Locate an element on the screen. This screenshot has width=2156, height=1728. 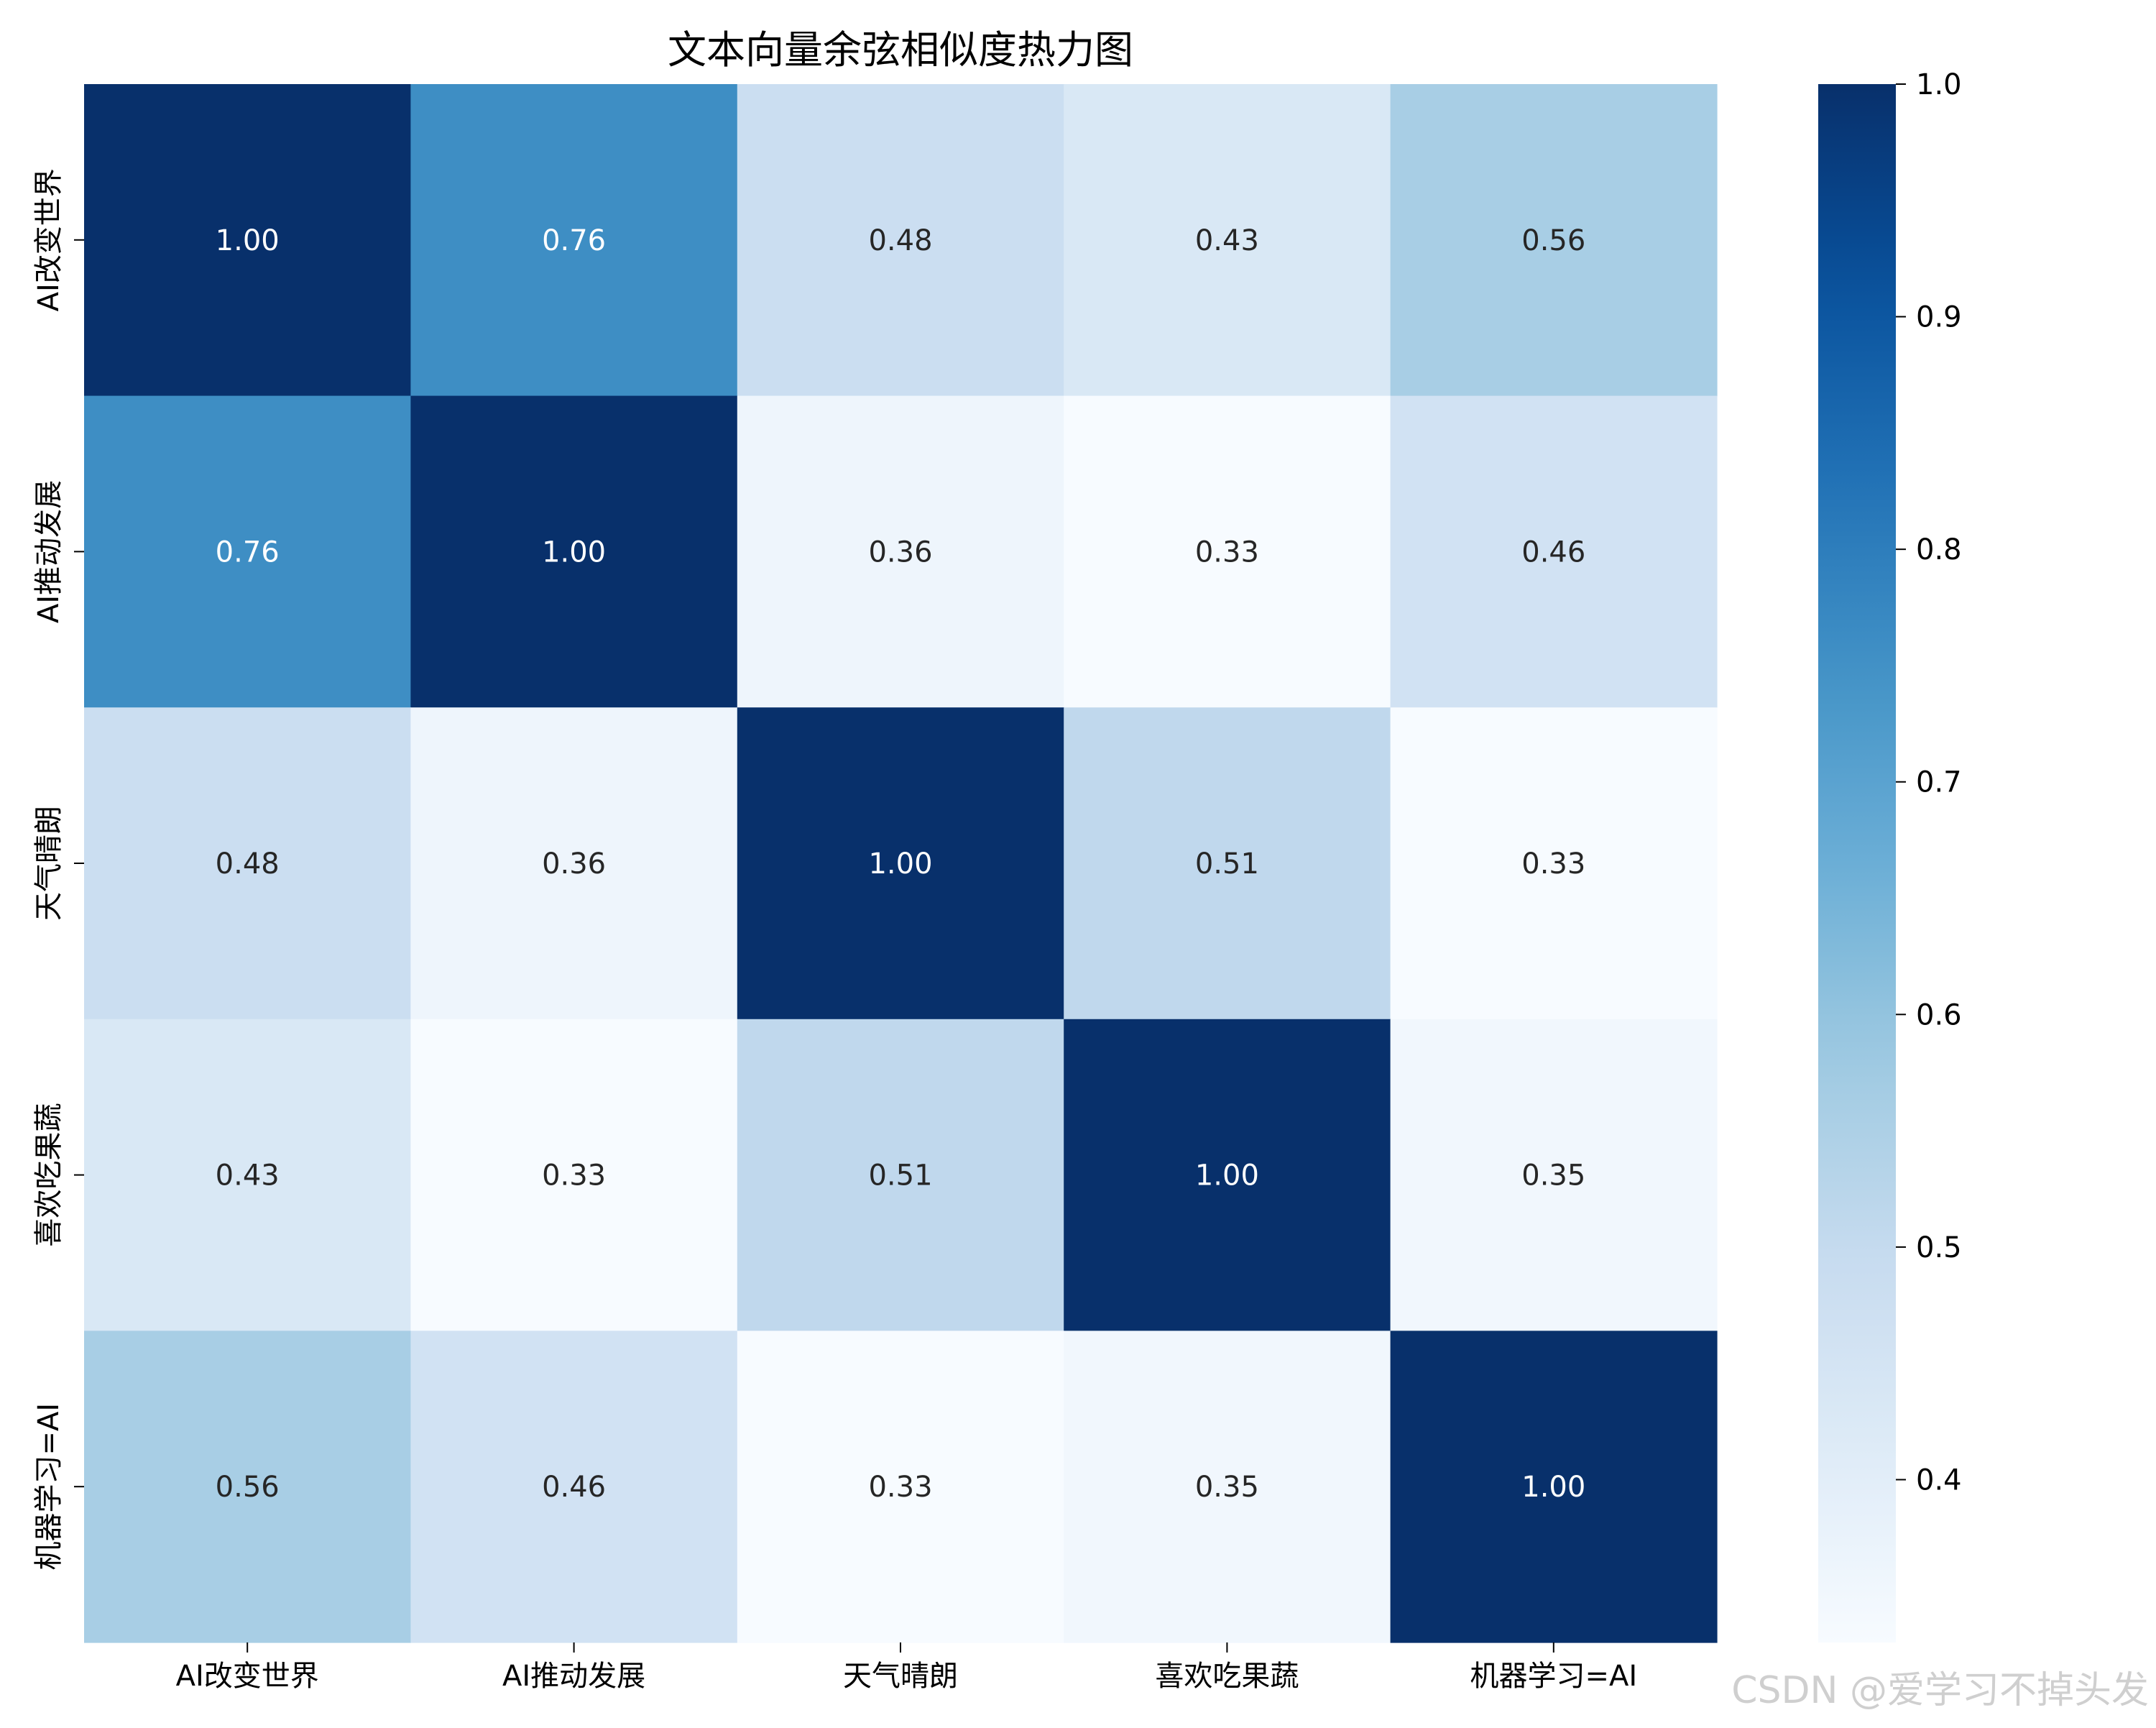
x-tick-label-3: 喜欢吃果蔬 is located at coordinates (1227, 1676).